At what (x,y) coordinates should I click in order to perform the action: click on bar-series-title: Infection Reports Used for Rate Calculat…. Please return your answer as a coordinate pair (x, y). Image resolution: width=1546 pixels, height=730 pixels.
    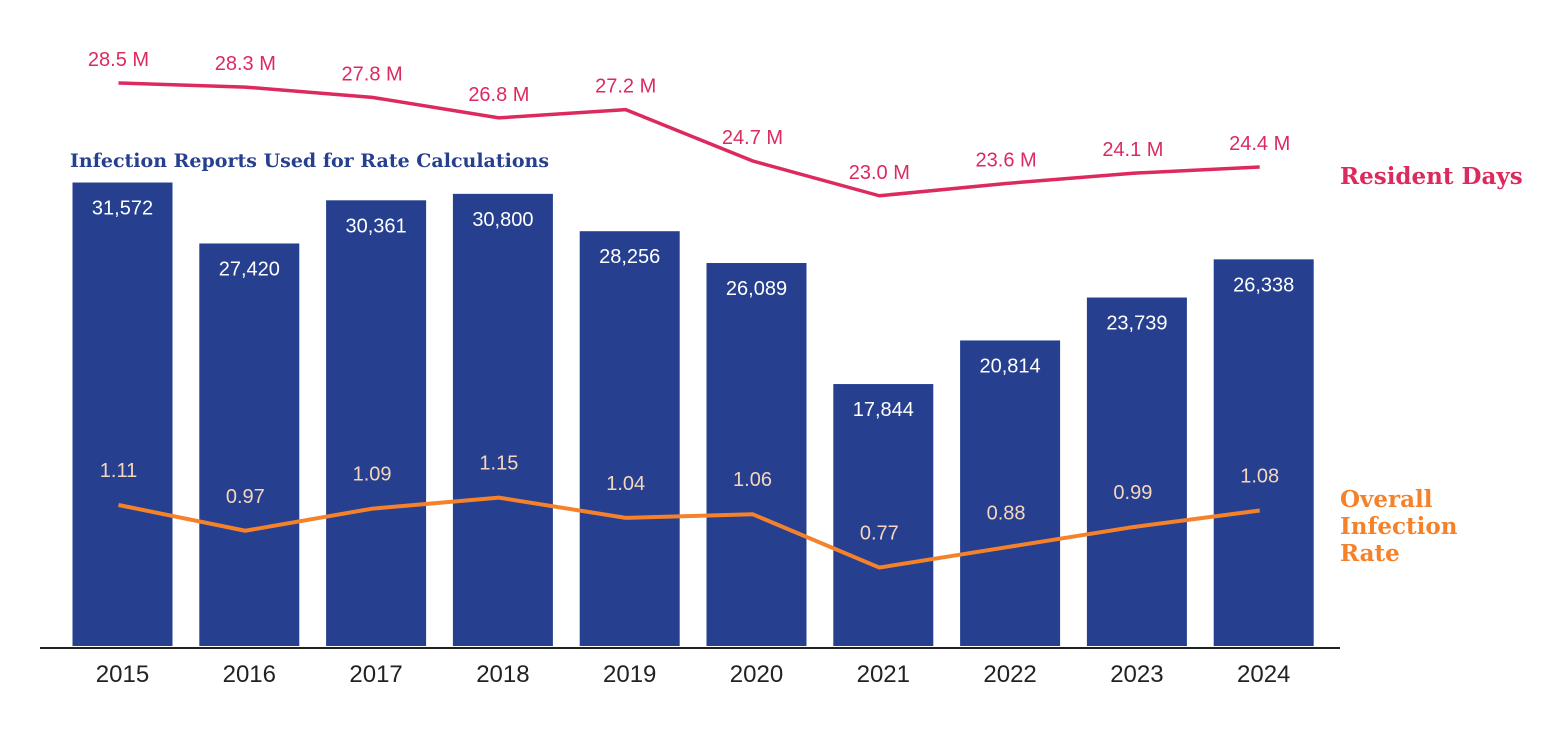
    Looking at the image, I should click on (309, 161).